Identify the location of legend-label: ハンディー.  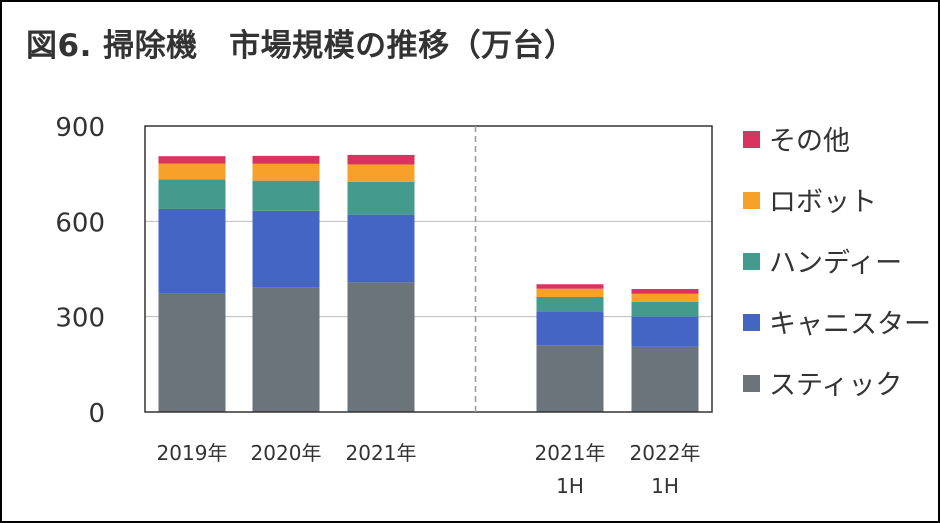
(835, 263).